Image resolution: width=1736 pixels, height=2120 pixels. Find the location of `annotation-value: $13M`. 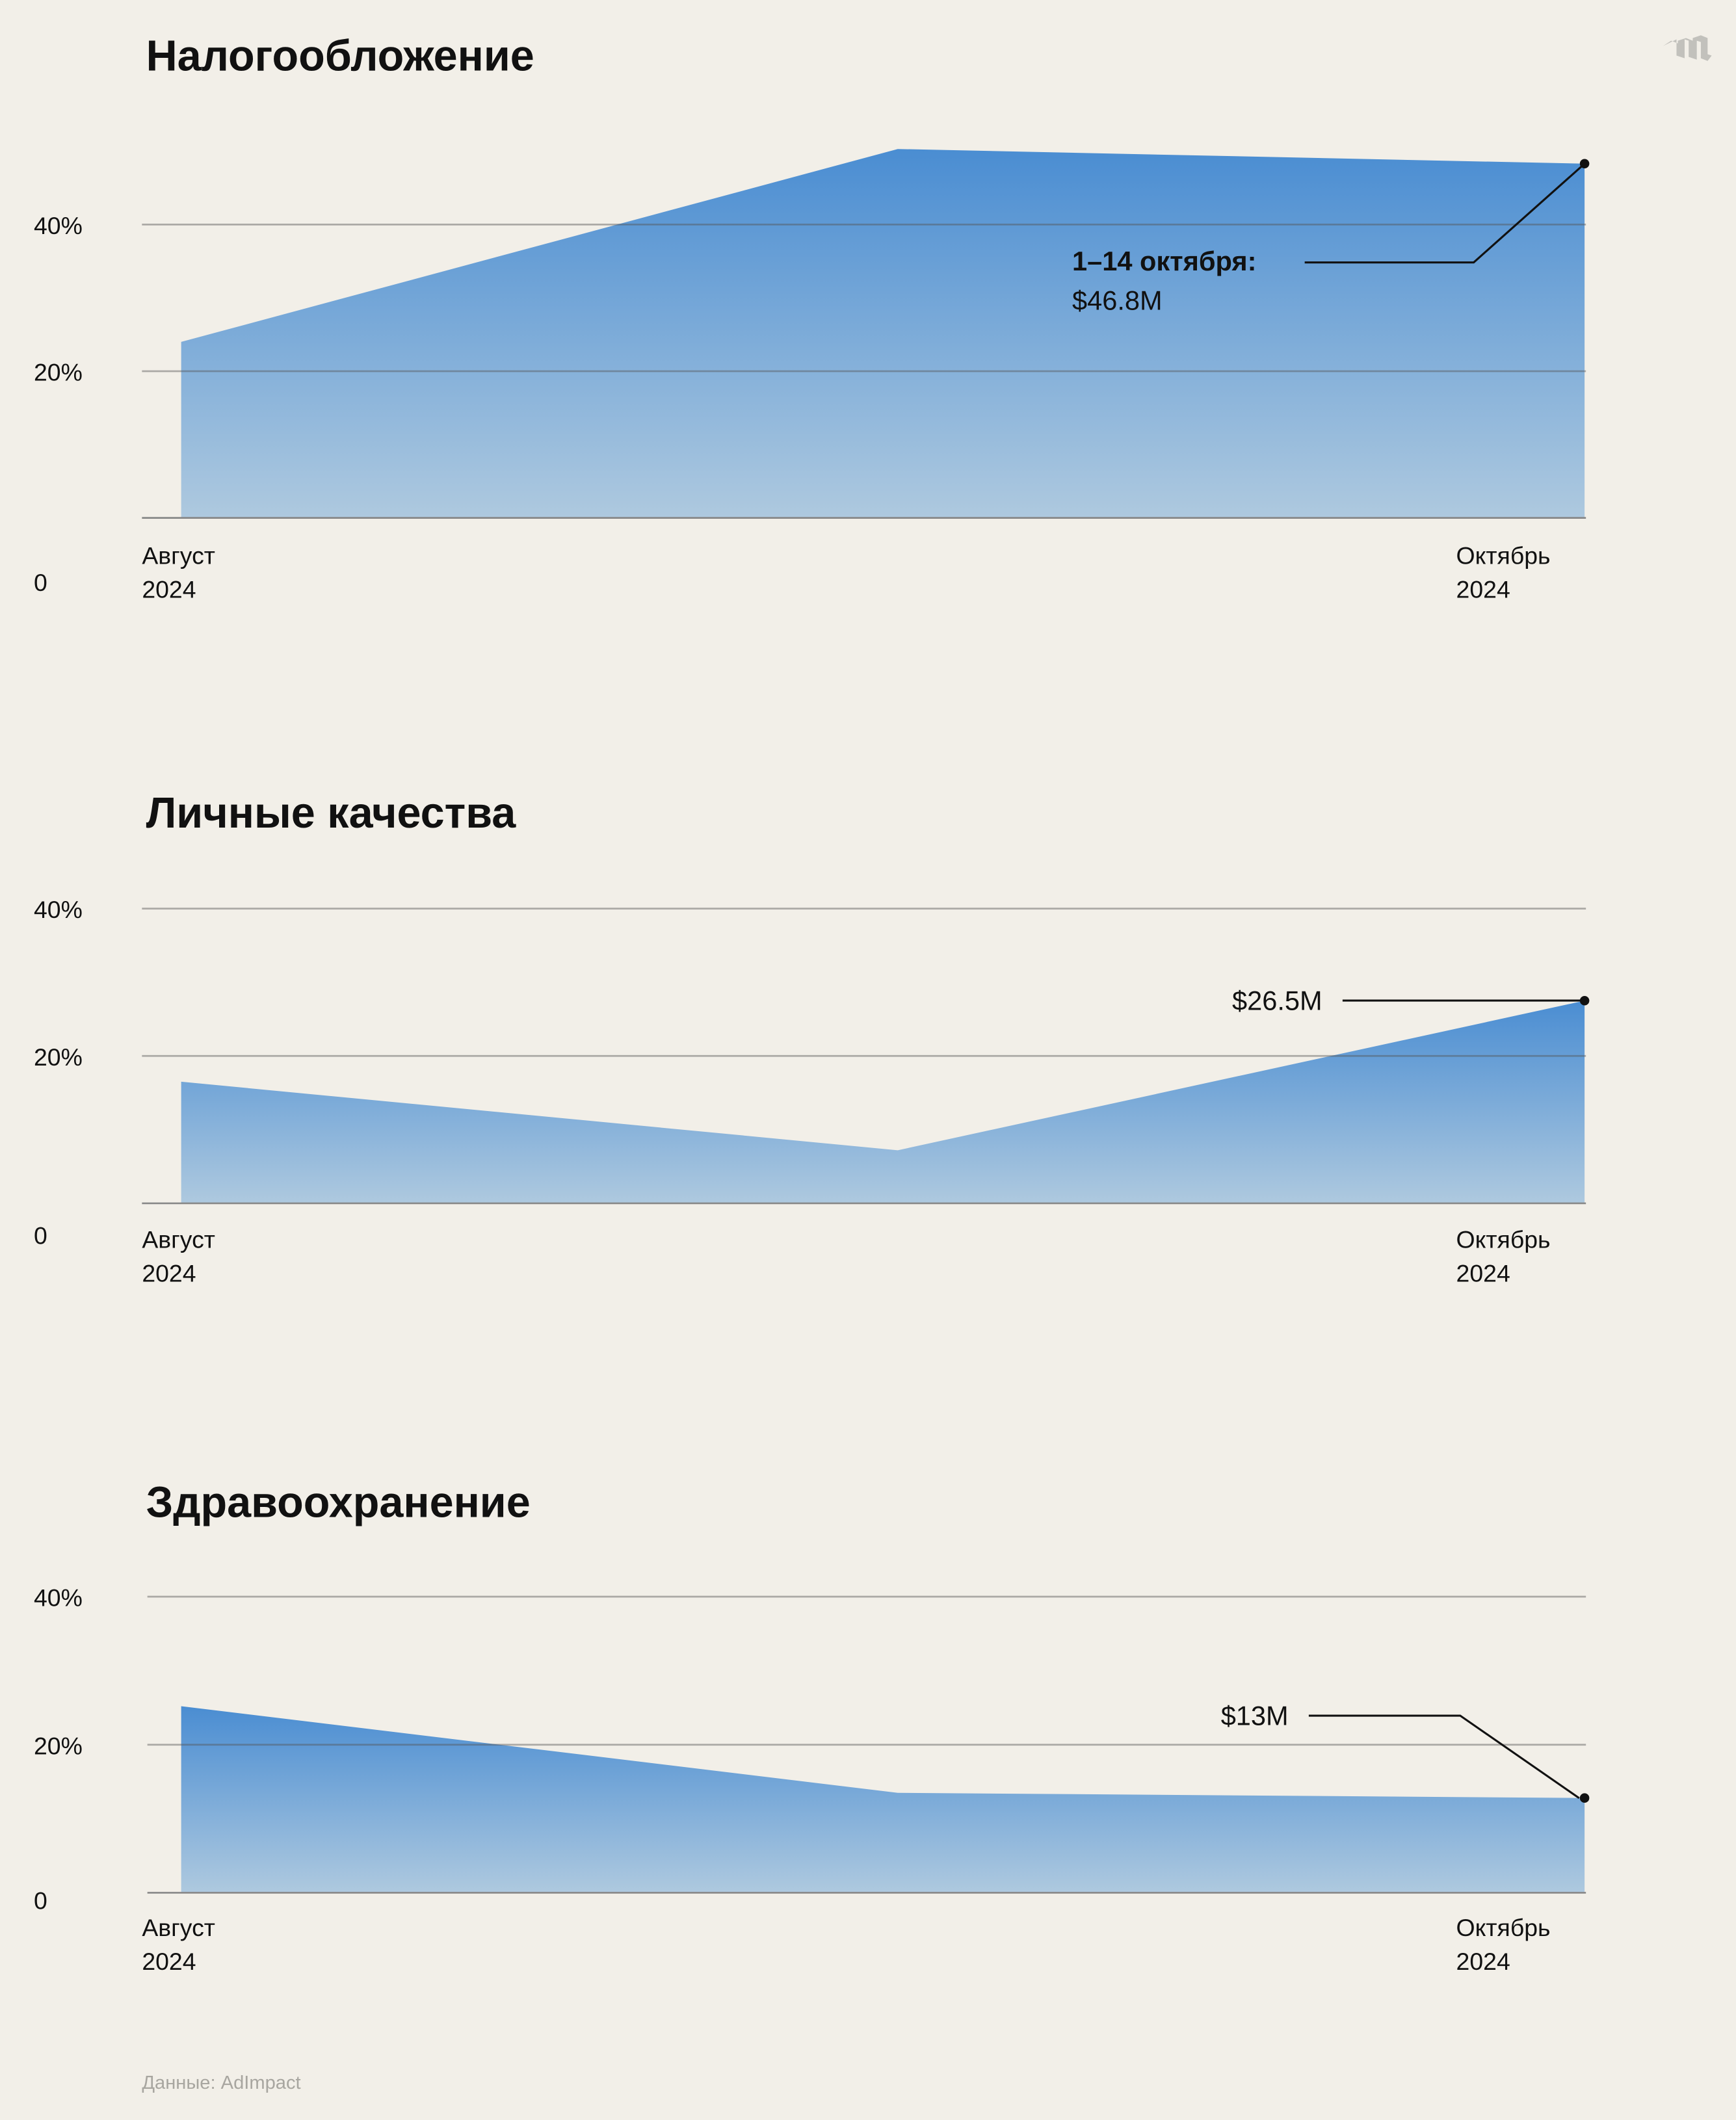

annotation-value: $13M is located at coordinates (1255, 1716).